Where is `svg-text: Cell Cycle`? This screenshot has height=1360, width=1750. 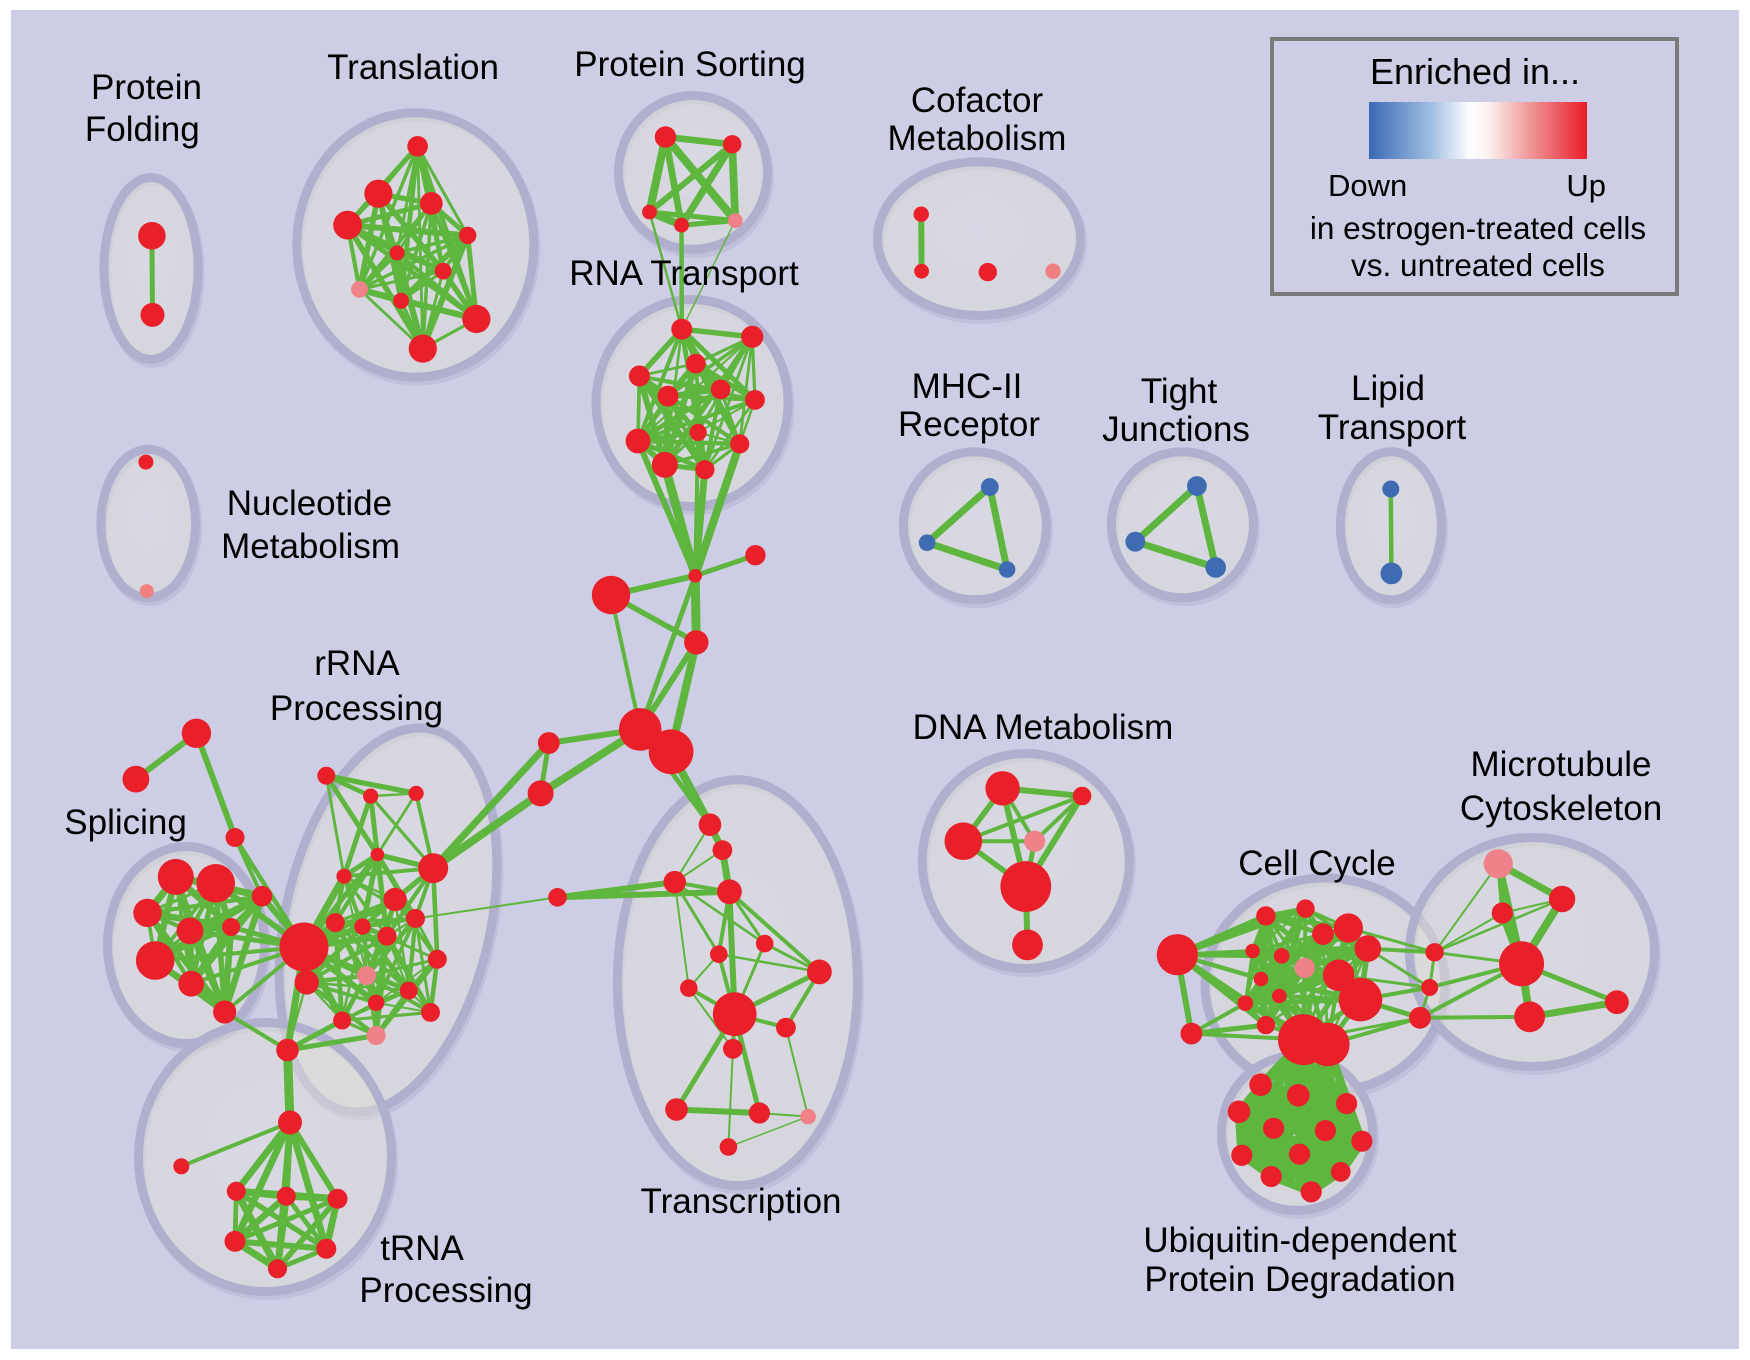
svg-text: Cell Cycle is located at coordinates (1317, 863).